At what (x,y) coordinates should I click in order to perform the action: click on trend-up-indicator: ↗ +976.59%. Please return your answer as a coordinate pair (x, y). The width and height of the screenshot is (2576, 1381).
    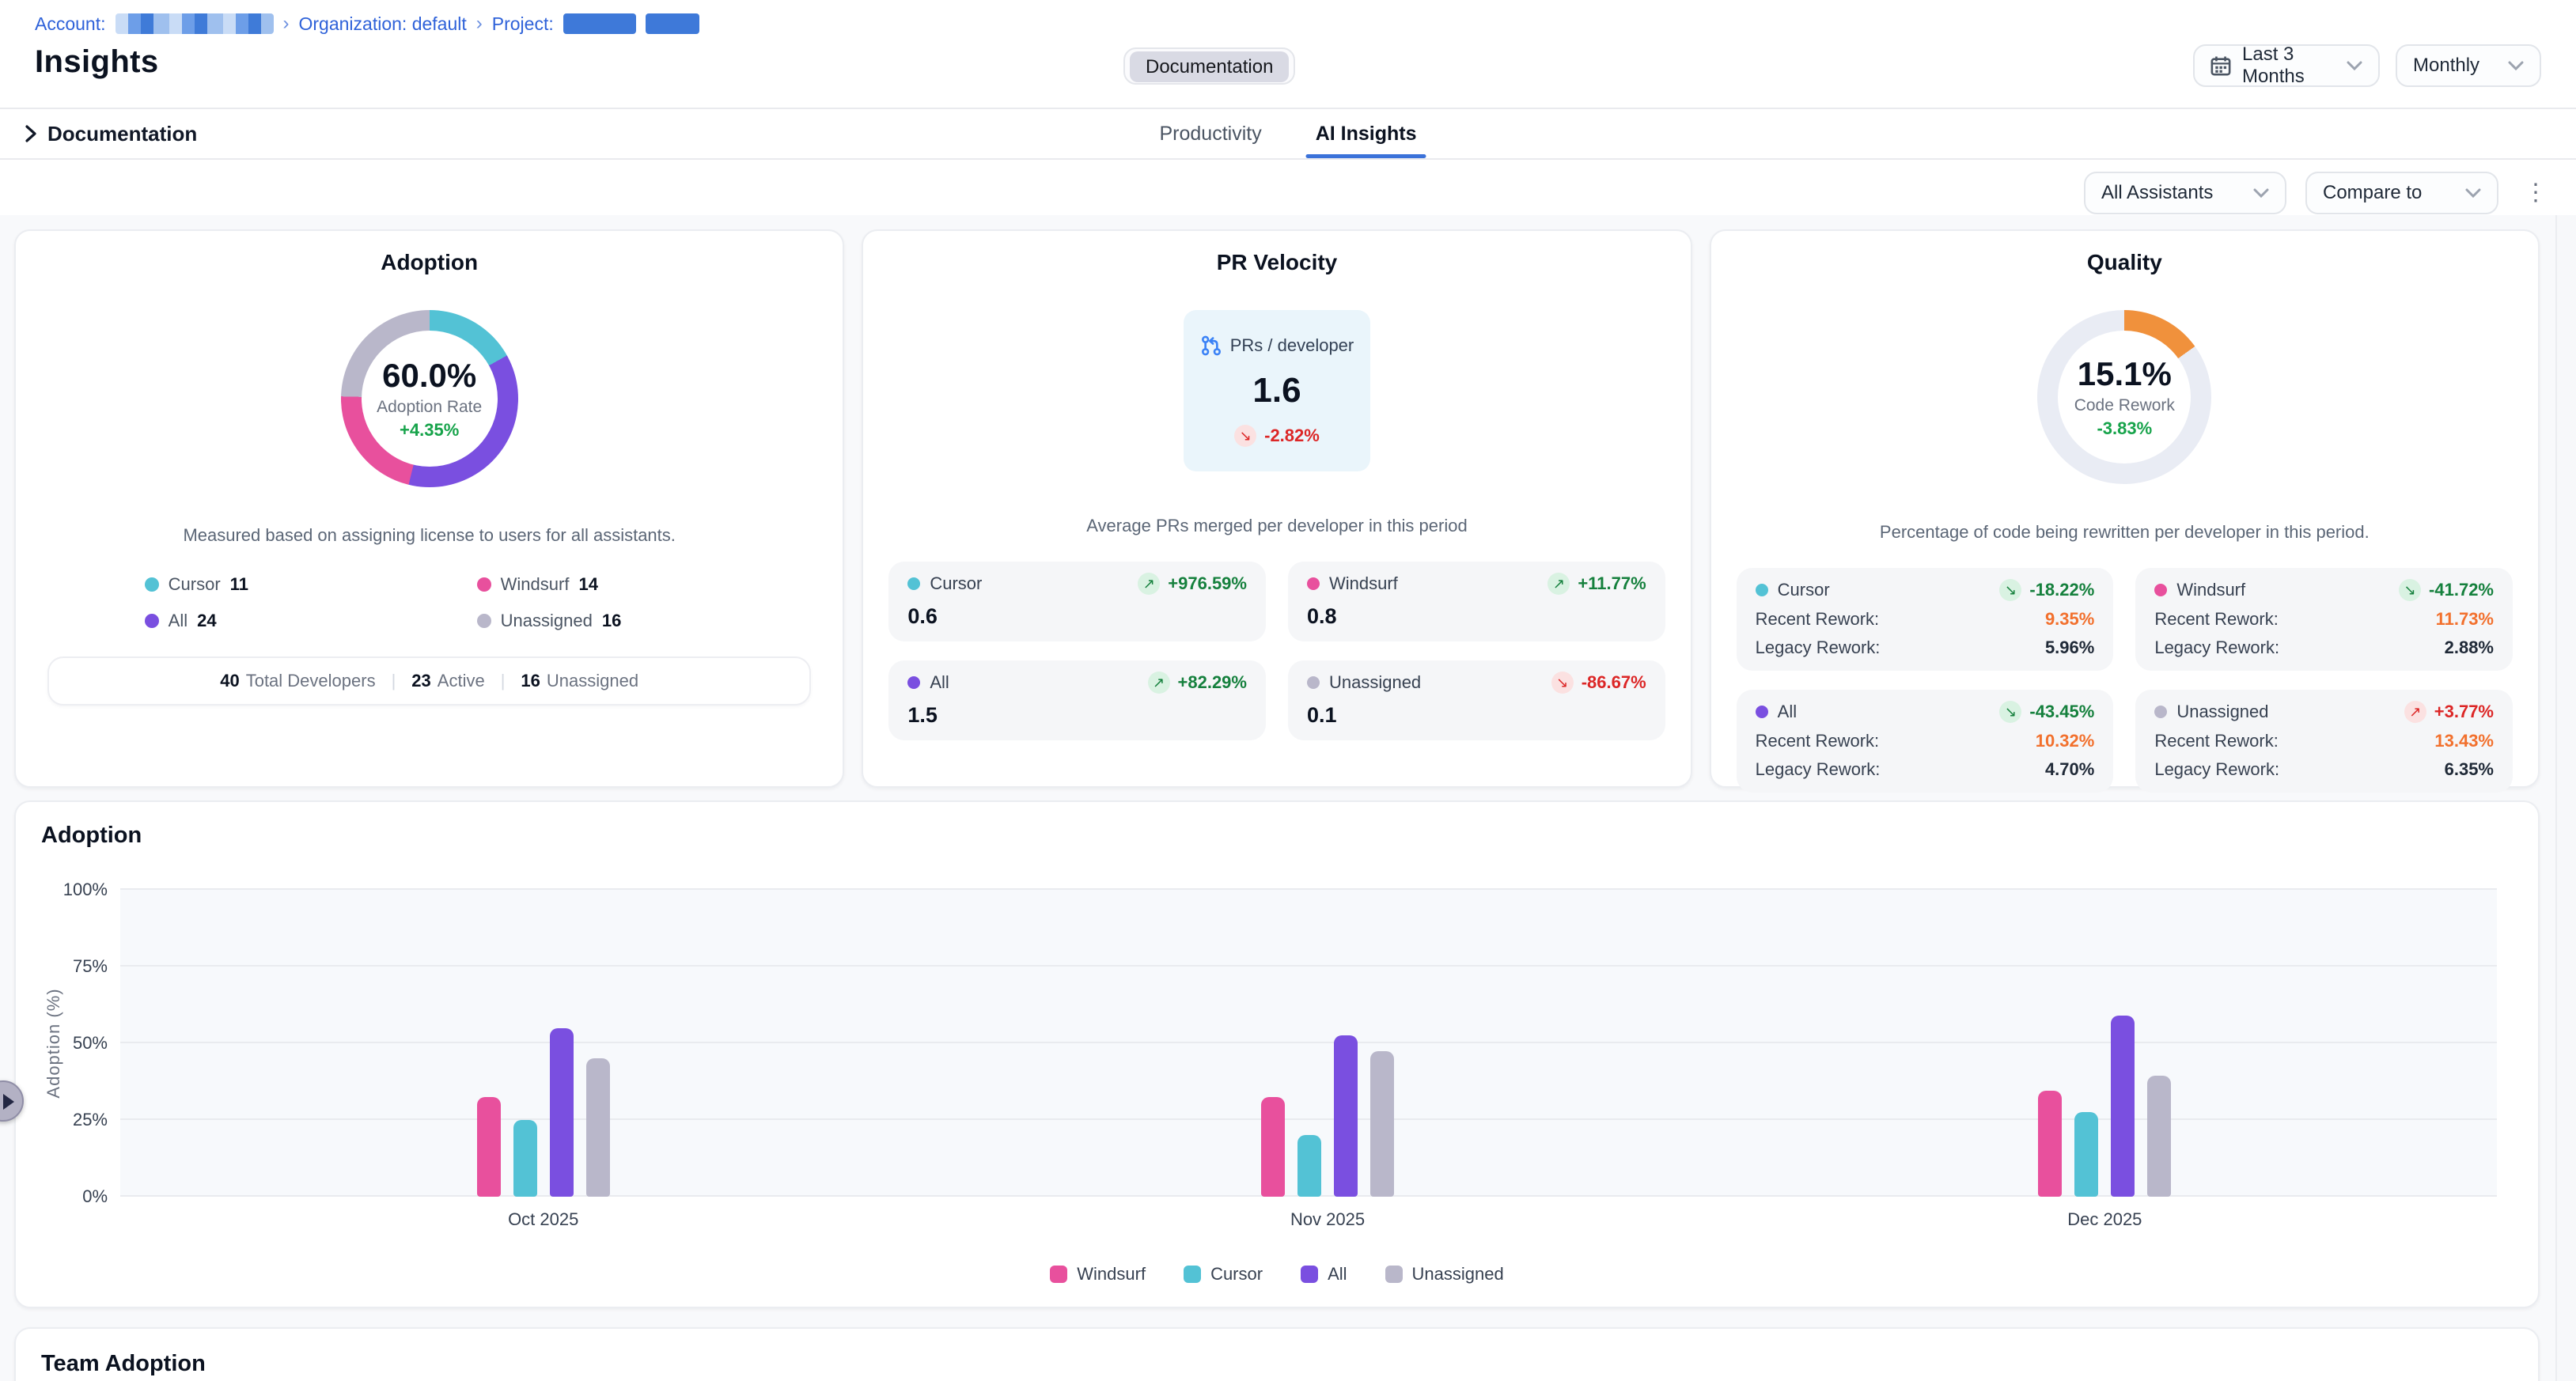
    Looking at the image, I should click on (1192, 584).